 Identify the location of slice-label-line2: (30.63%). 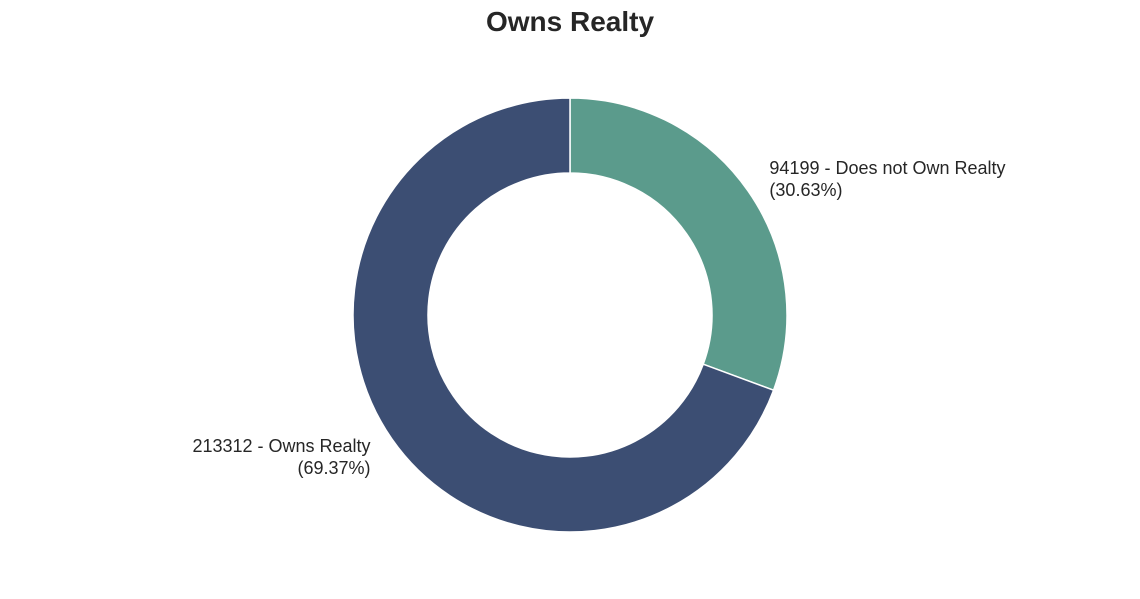
(805, 190).